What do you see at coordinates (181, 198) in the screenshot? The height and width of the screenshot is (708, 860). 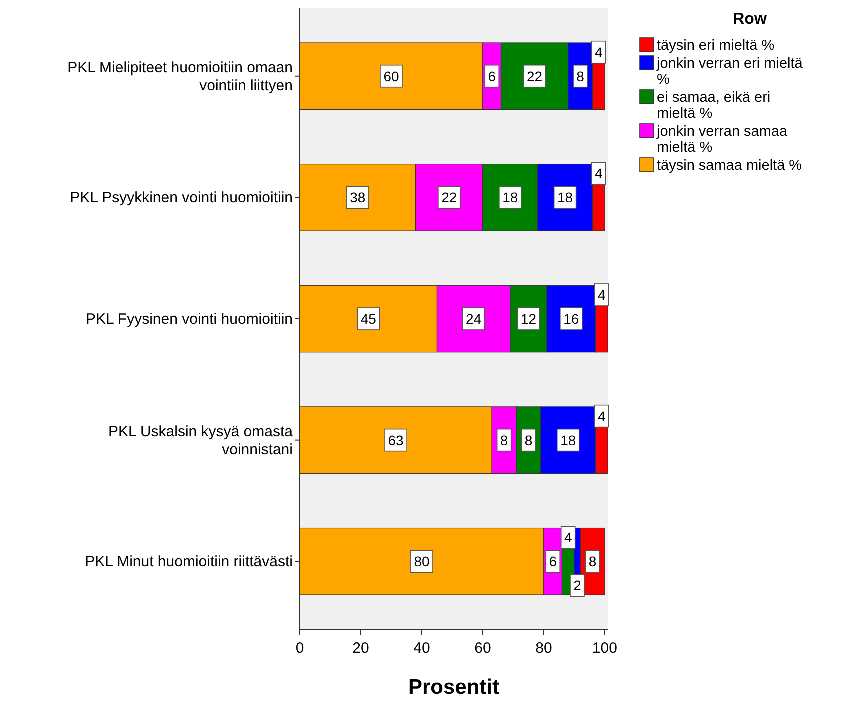 I see `y-tick-label: PKL Psyykkinen vointi huomioitiin` at bounding box center [181, 198].